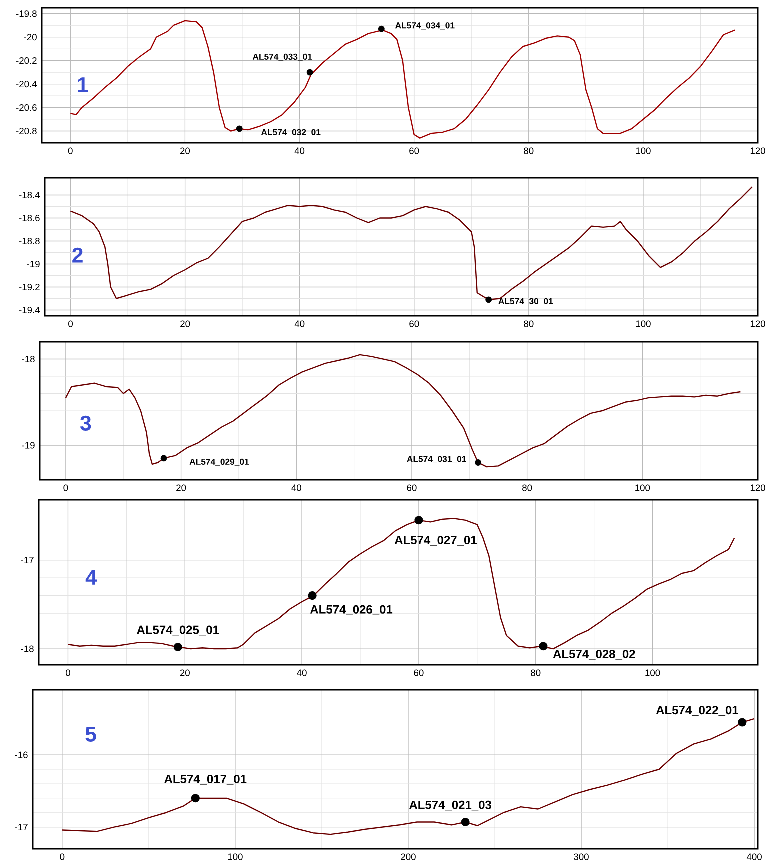 Image resolution: width=776 pixels, height=863 pixels. What do you see at coordinates (351, 610) in the screenshot?
I see `annotation: AL574_026_01` at bounding box center [351, 610].